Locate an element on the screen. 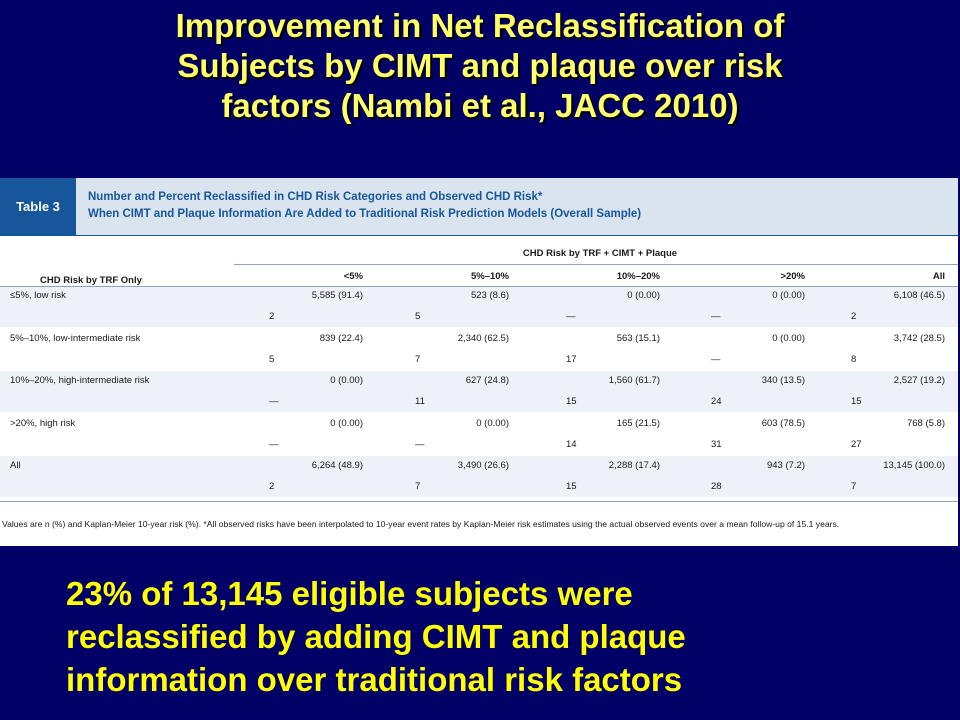  table-cell-count: 839 (22.4) is located at coordinates (341, 338).